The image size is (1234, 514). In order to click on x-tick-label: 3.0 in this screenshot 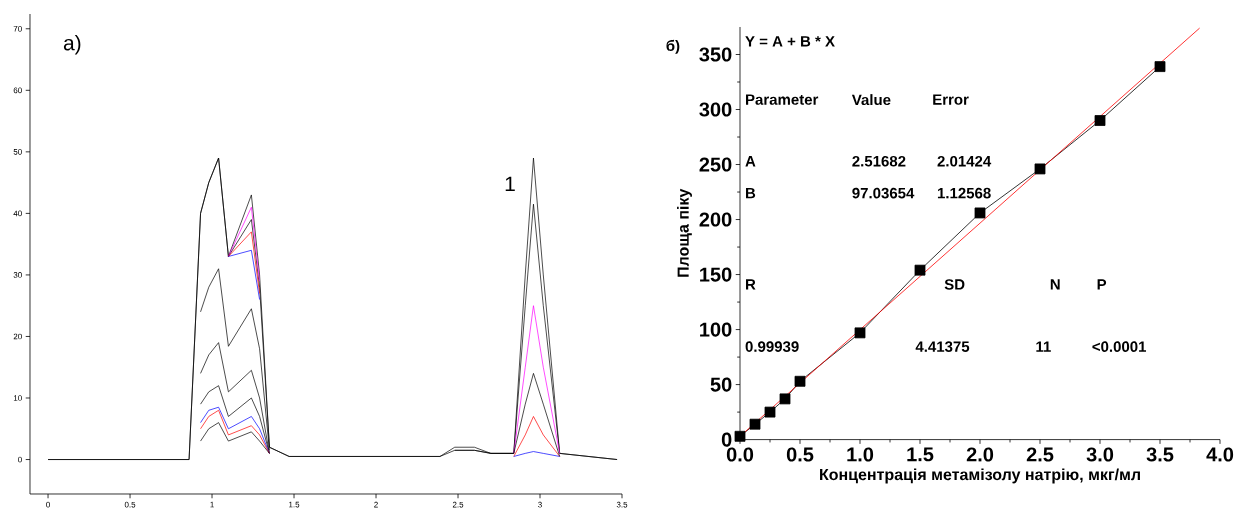, I will do `click(1100, 454)`.